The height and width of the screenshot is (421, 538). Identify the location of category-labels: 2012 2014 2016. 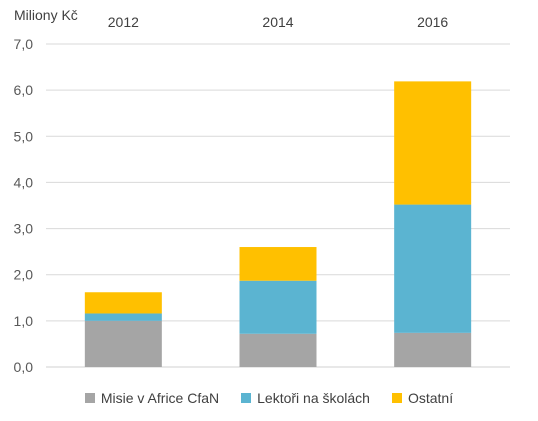
(278, 22).